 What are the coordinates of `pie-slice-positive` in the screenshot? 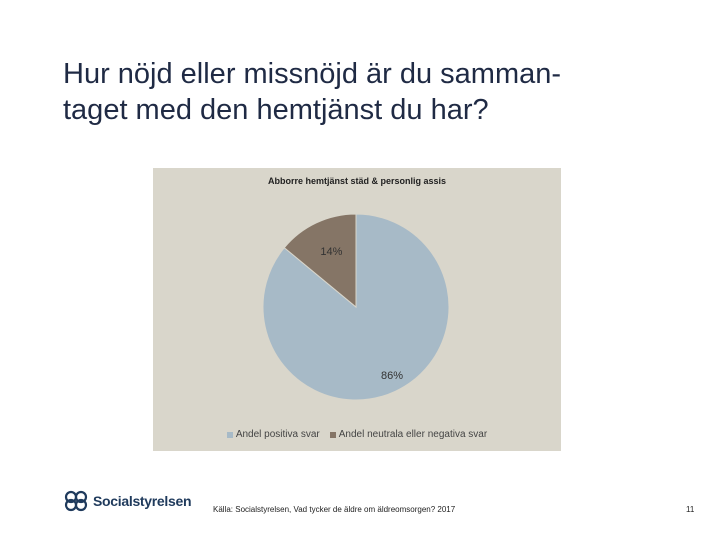 It's located at (356, 307).